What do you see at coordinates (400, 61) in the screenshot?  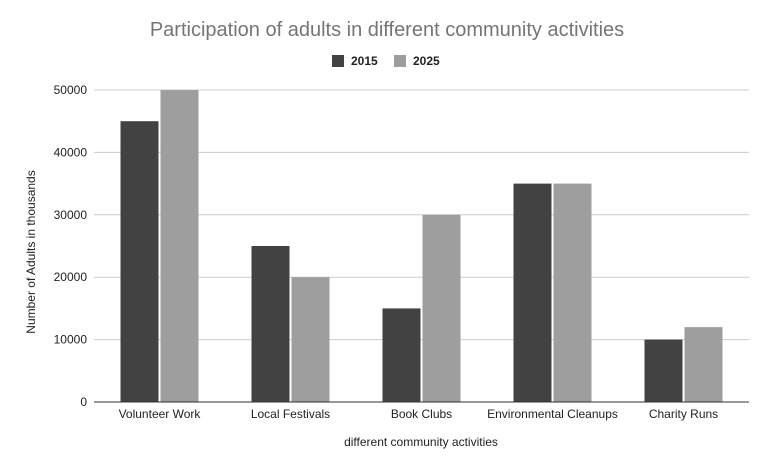 I see `legend-swatch-2025` at bounding box center [400, 61].